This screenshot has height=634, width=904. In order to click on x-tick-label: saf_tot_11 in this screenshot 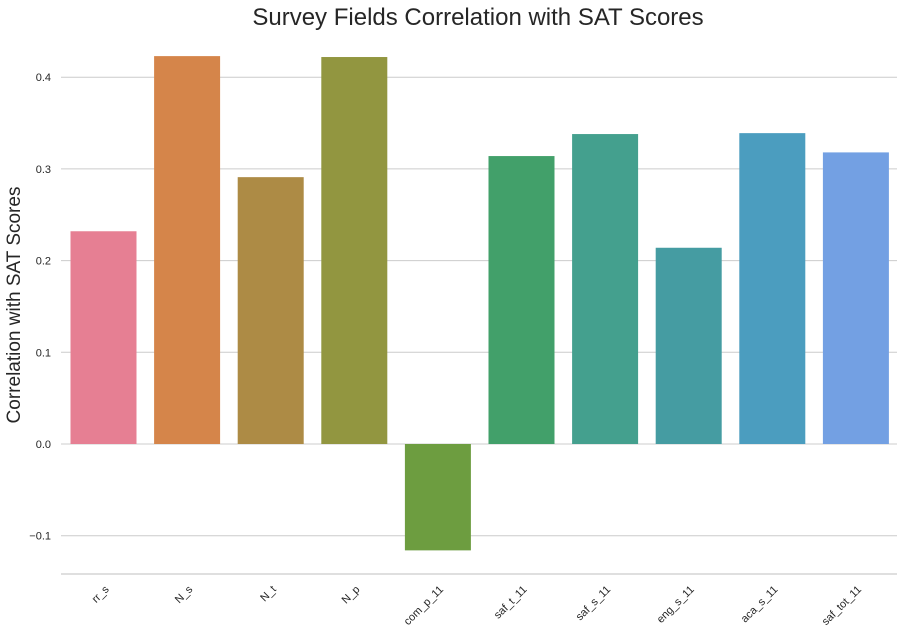, I will do `click(842, 606)`.